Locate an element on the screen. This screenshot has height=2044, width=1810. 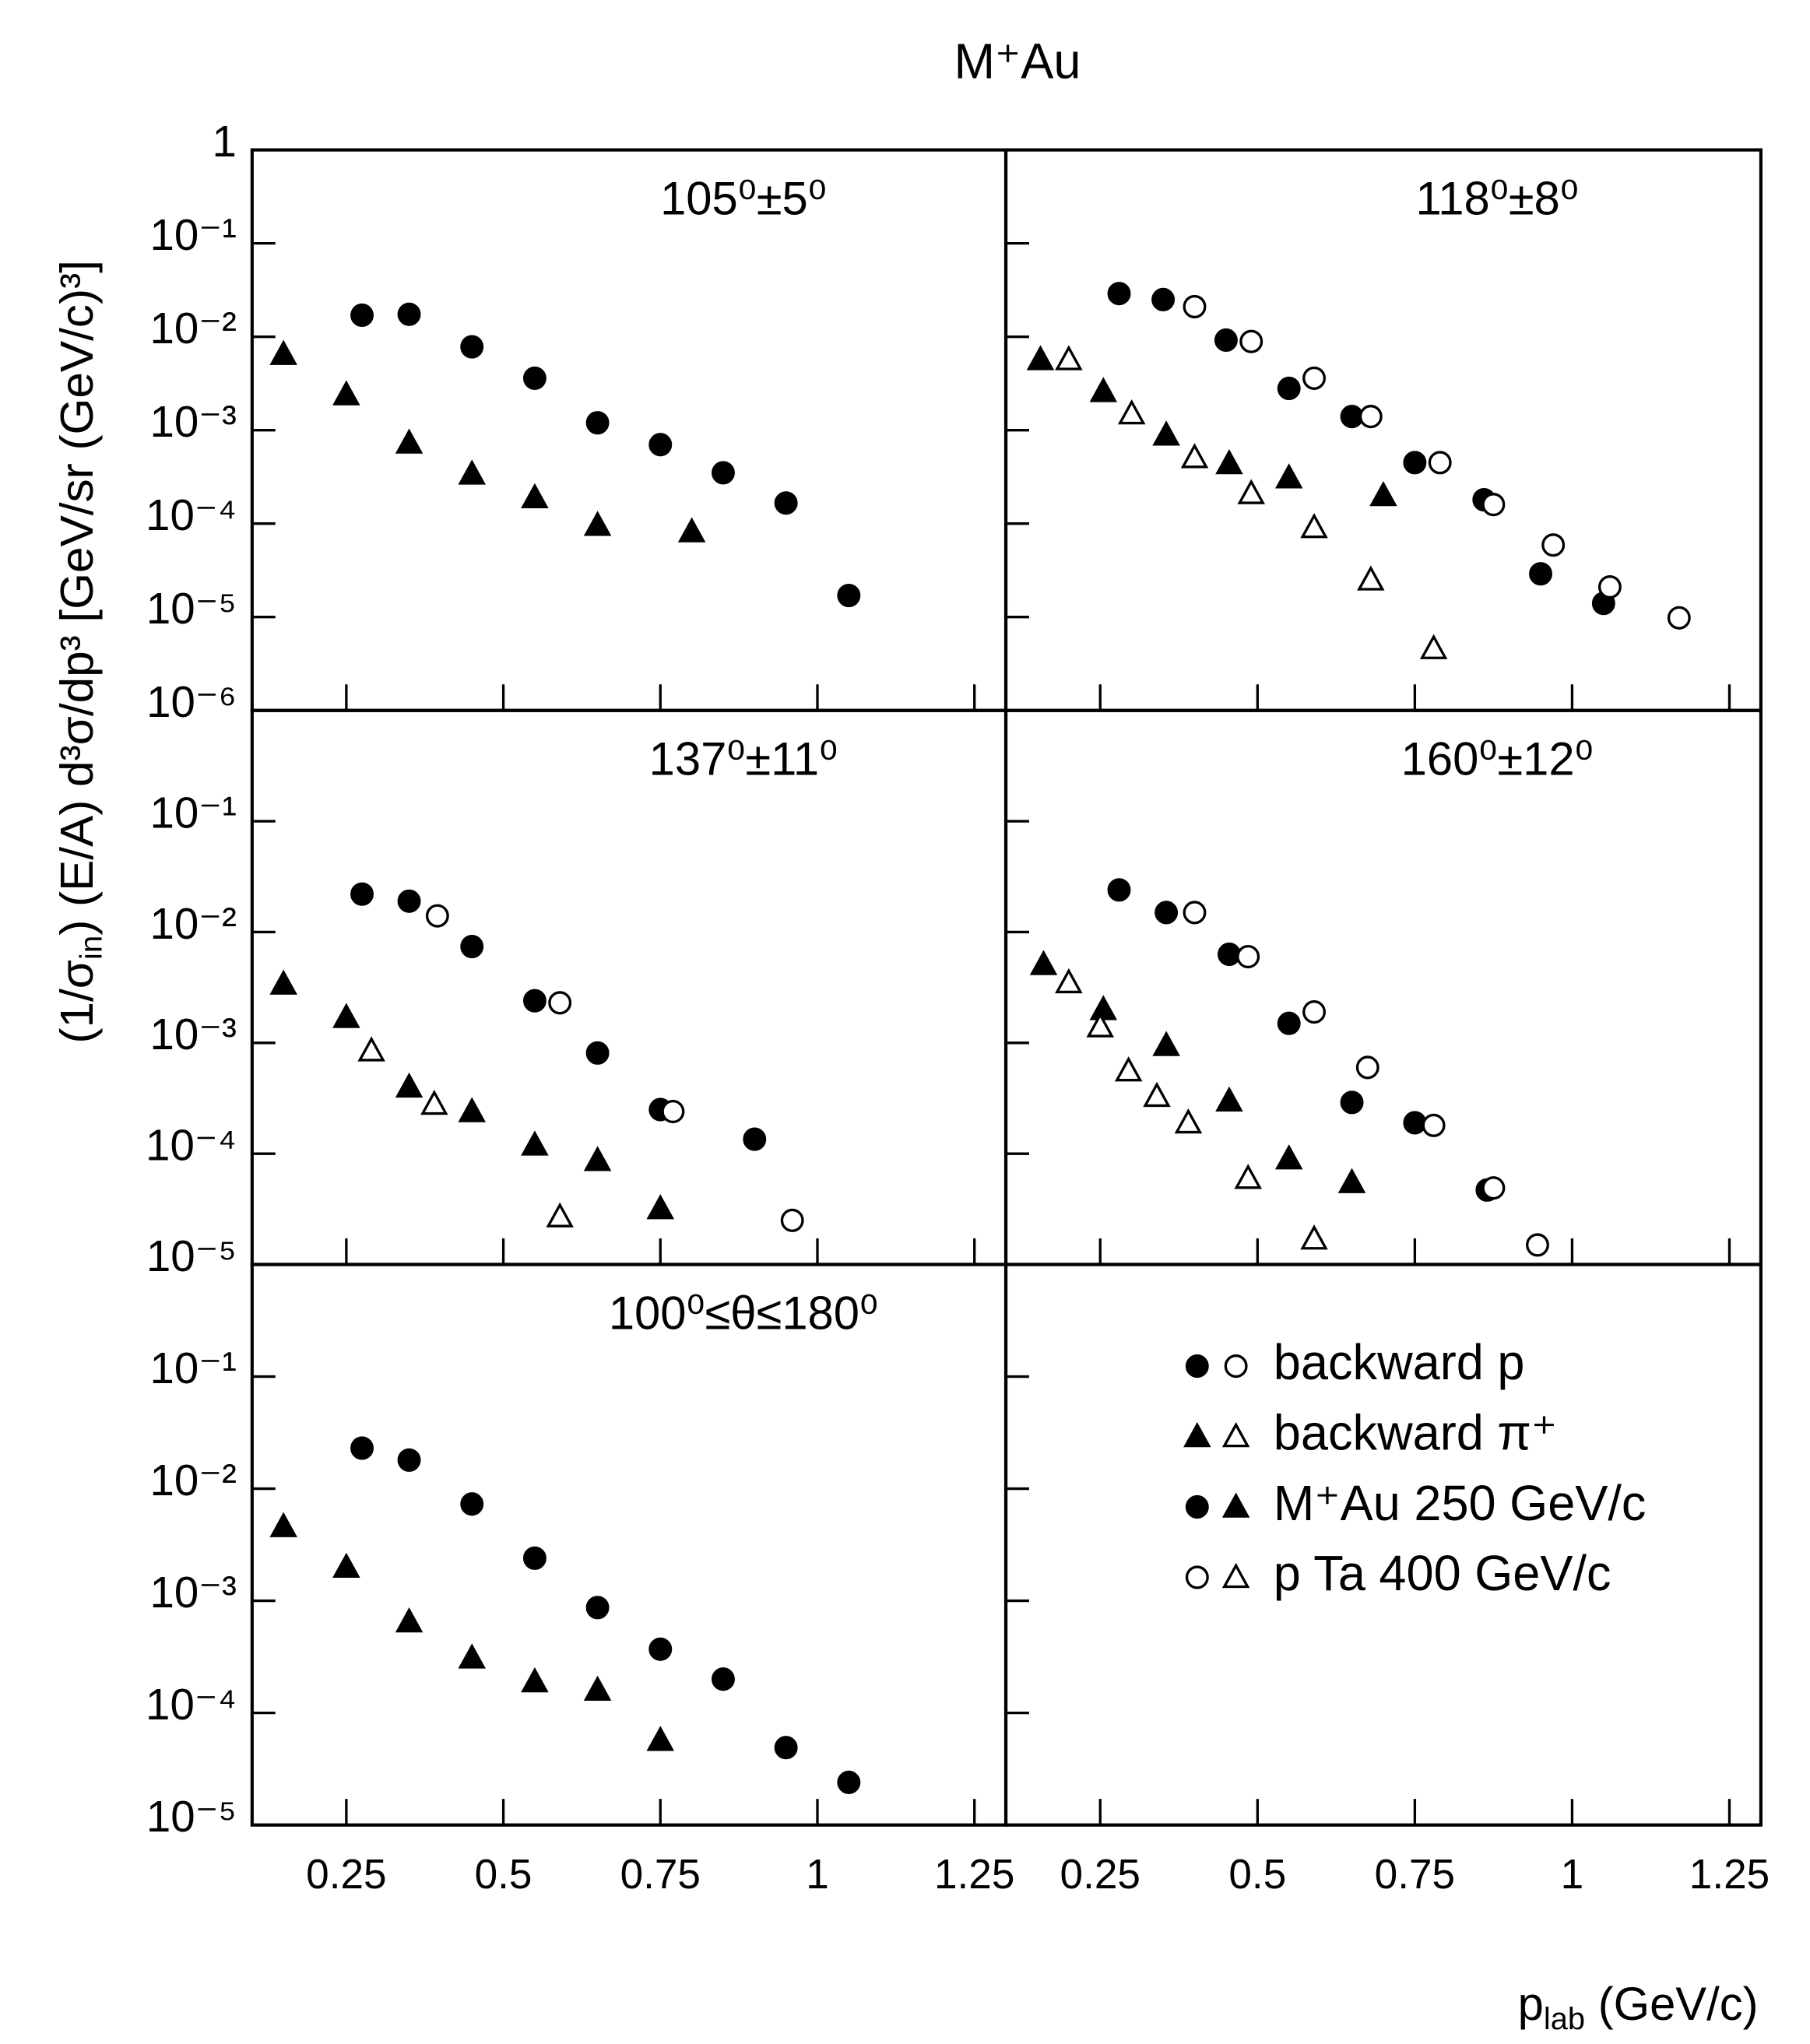
x-label-part: p is located at coordinates (1531, 2004).